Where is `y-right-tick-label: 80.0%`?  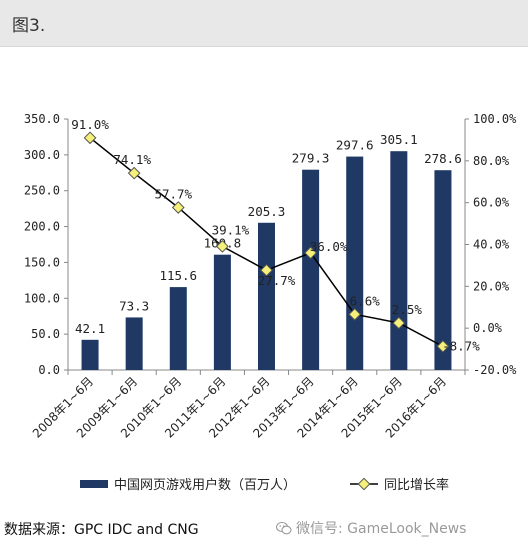
y-right-tick-label: 80.0% is located at coordinates (491, 161).